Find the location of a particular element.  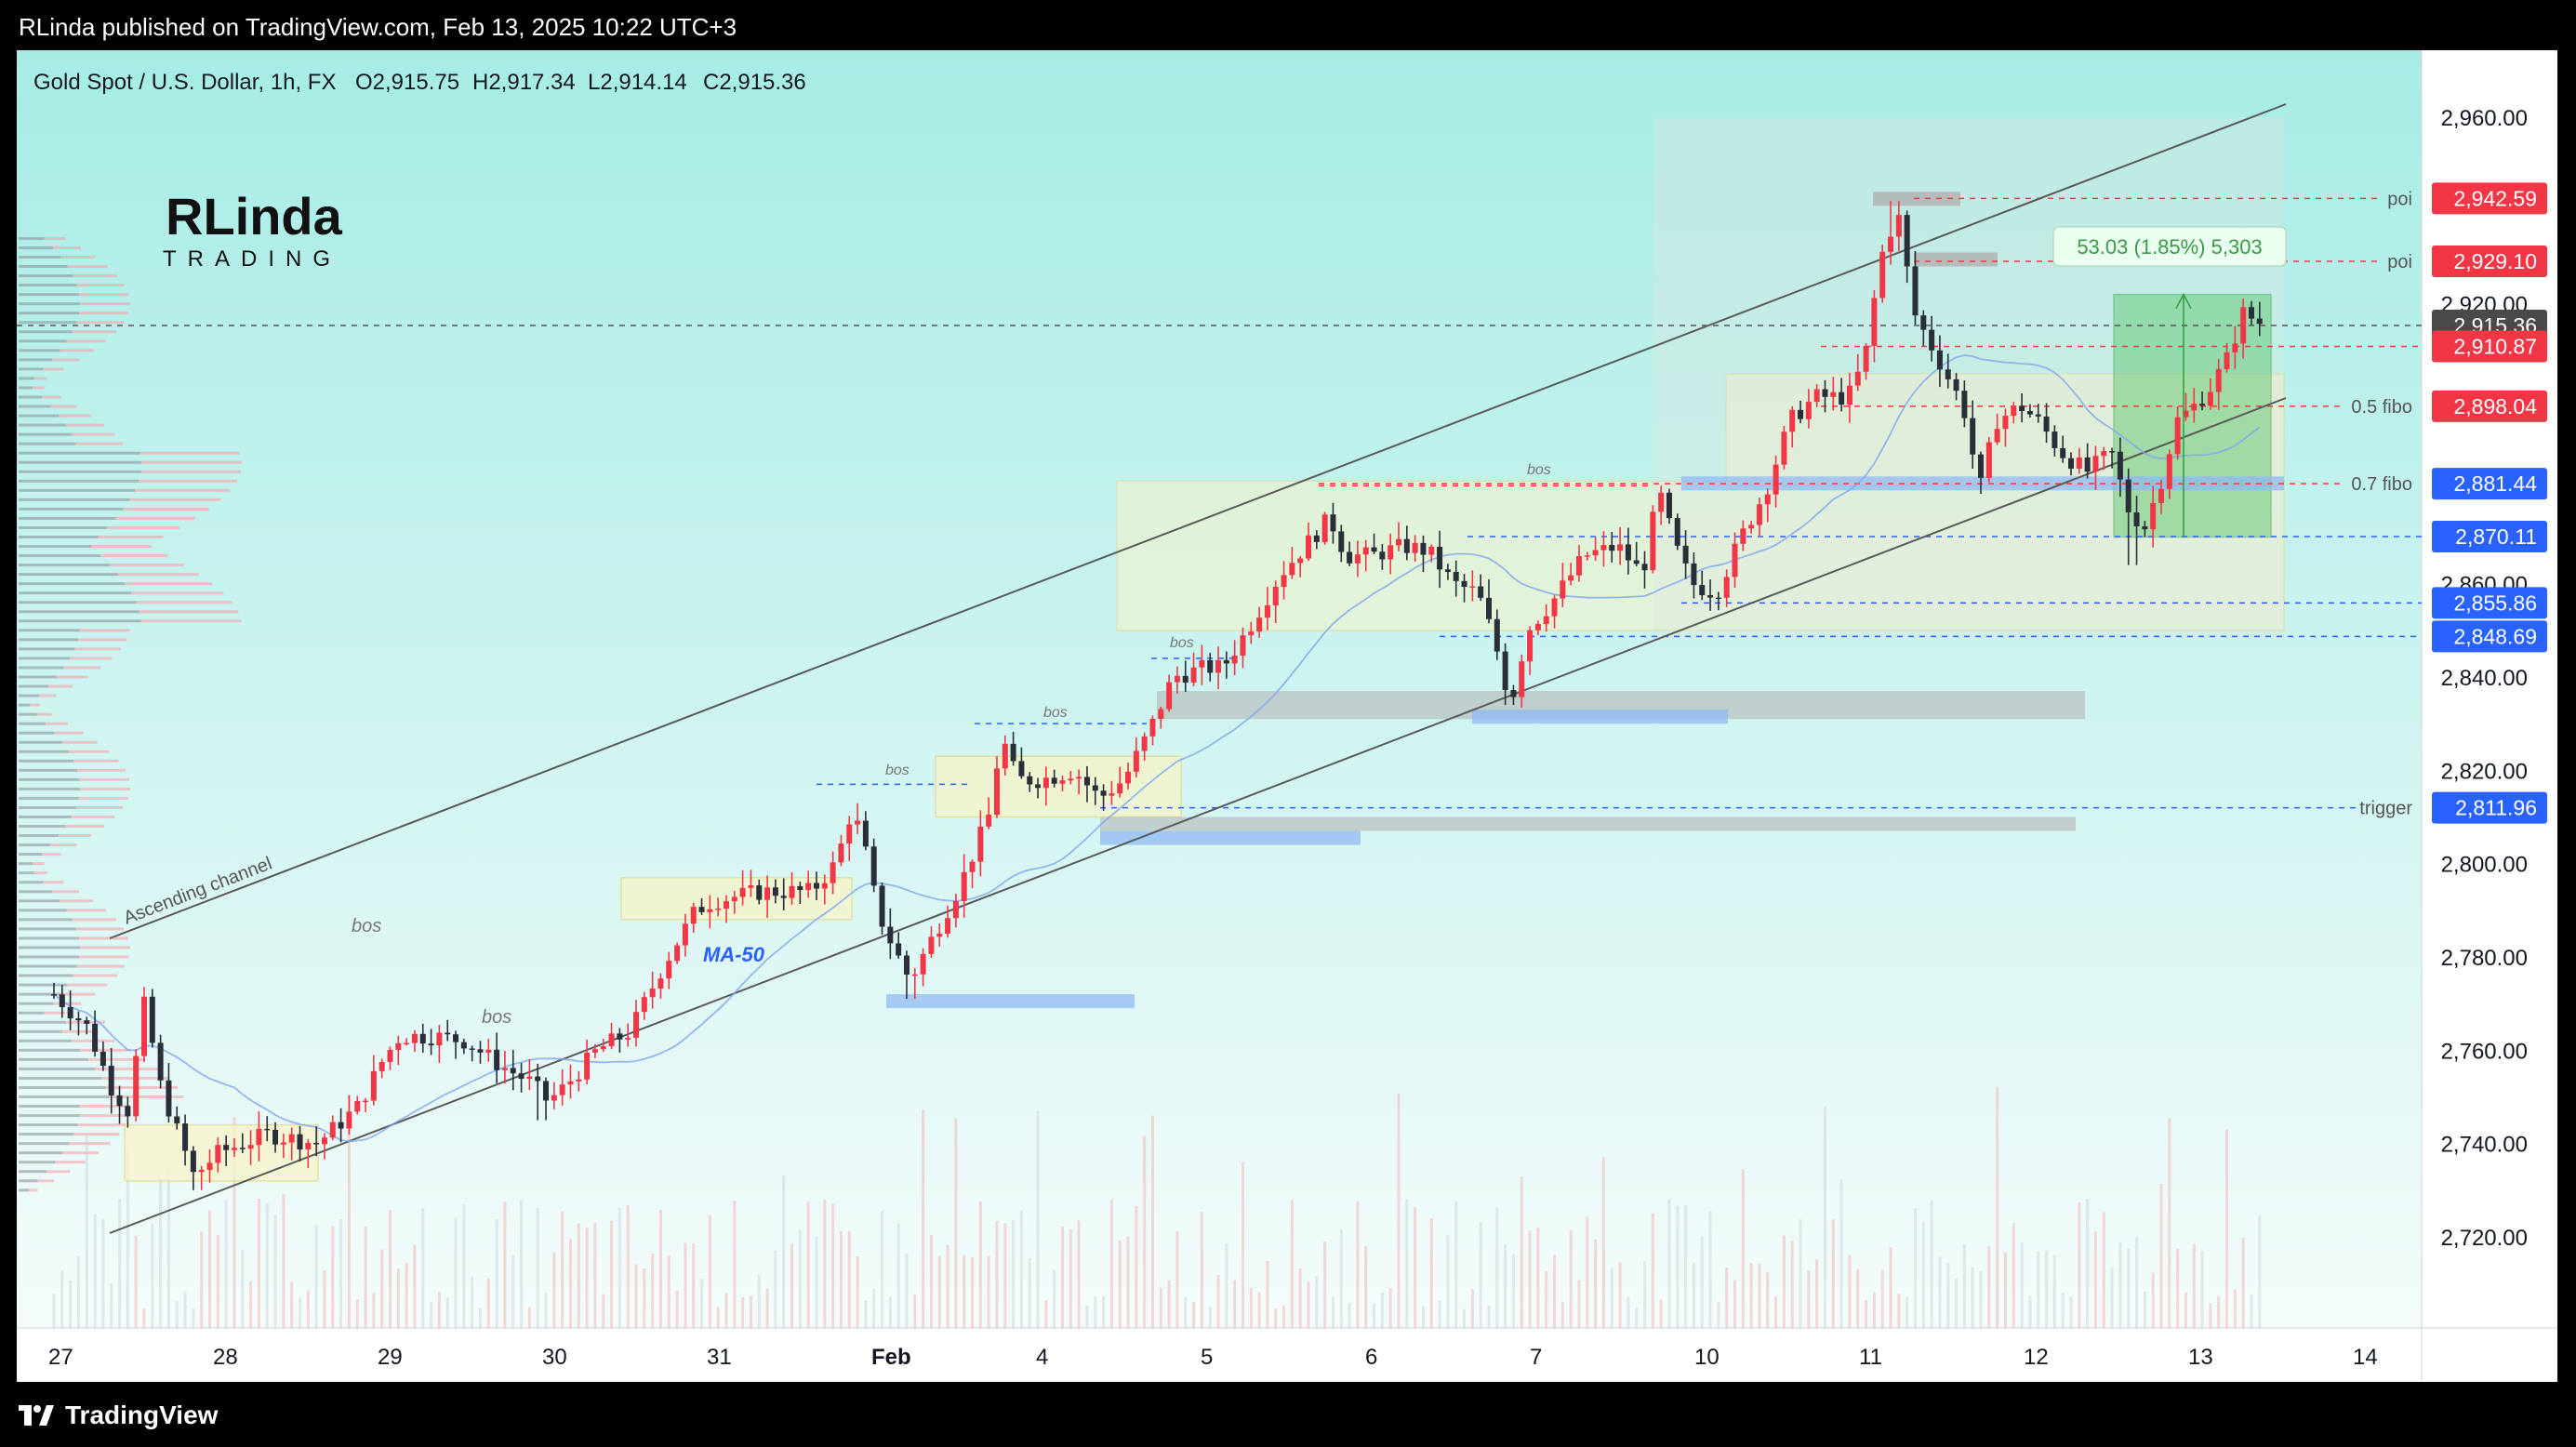

measure-arrow-head is located at coordinates (2183, 301).